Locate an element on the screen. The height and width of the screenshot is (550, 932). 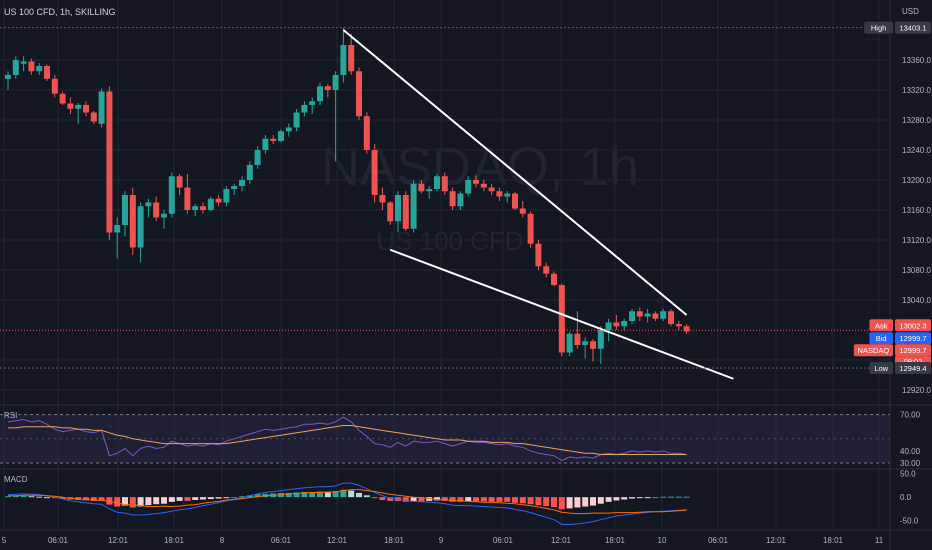
bid-tag-label-box is located at coordinates (881, 338).